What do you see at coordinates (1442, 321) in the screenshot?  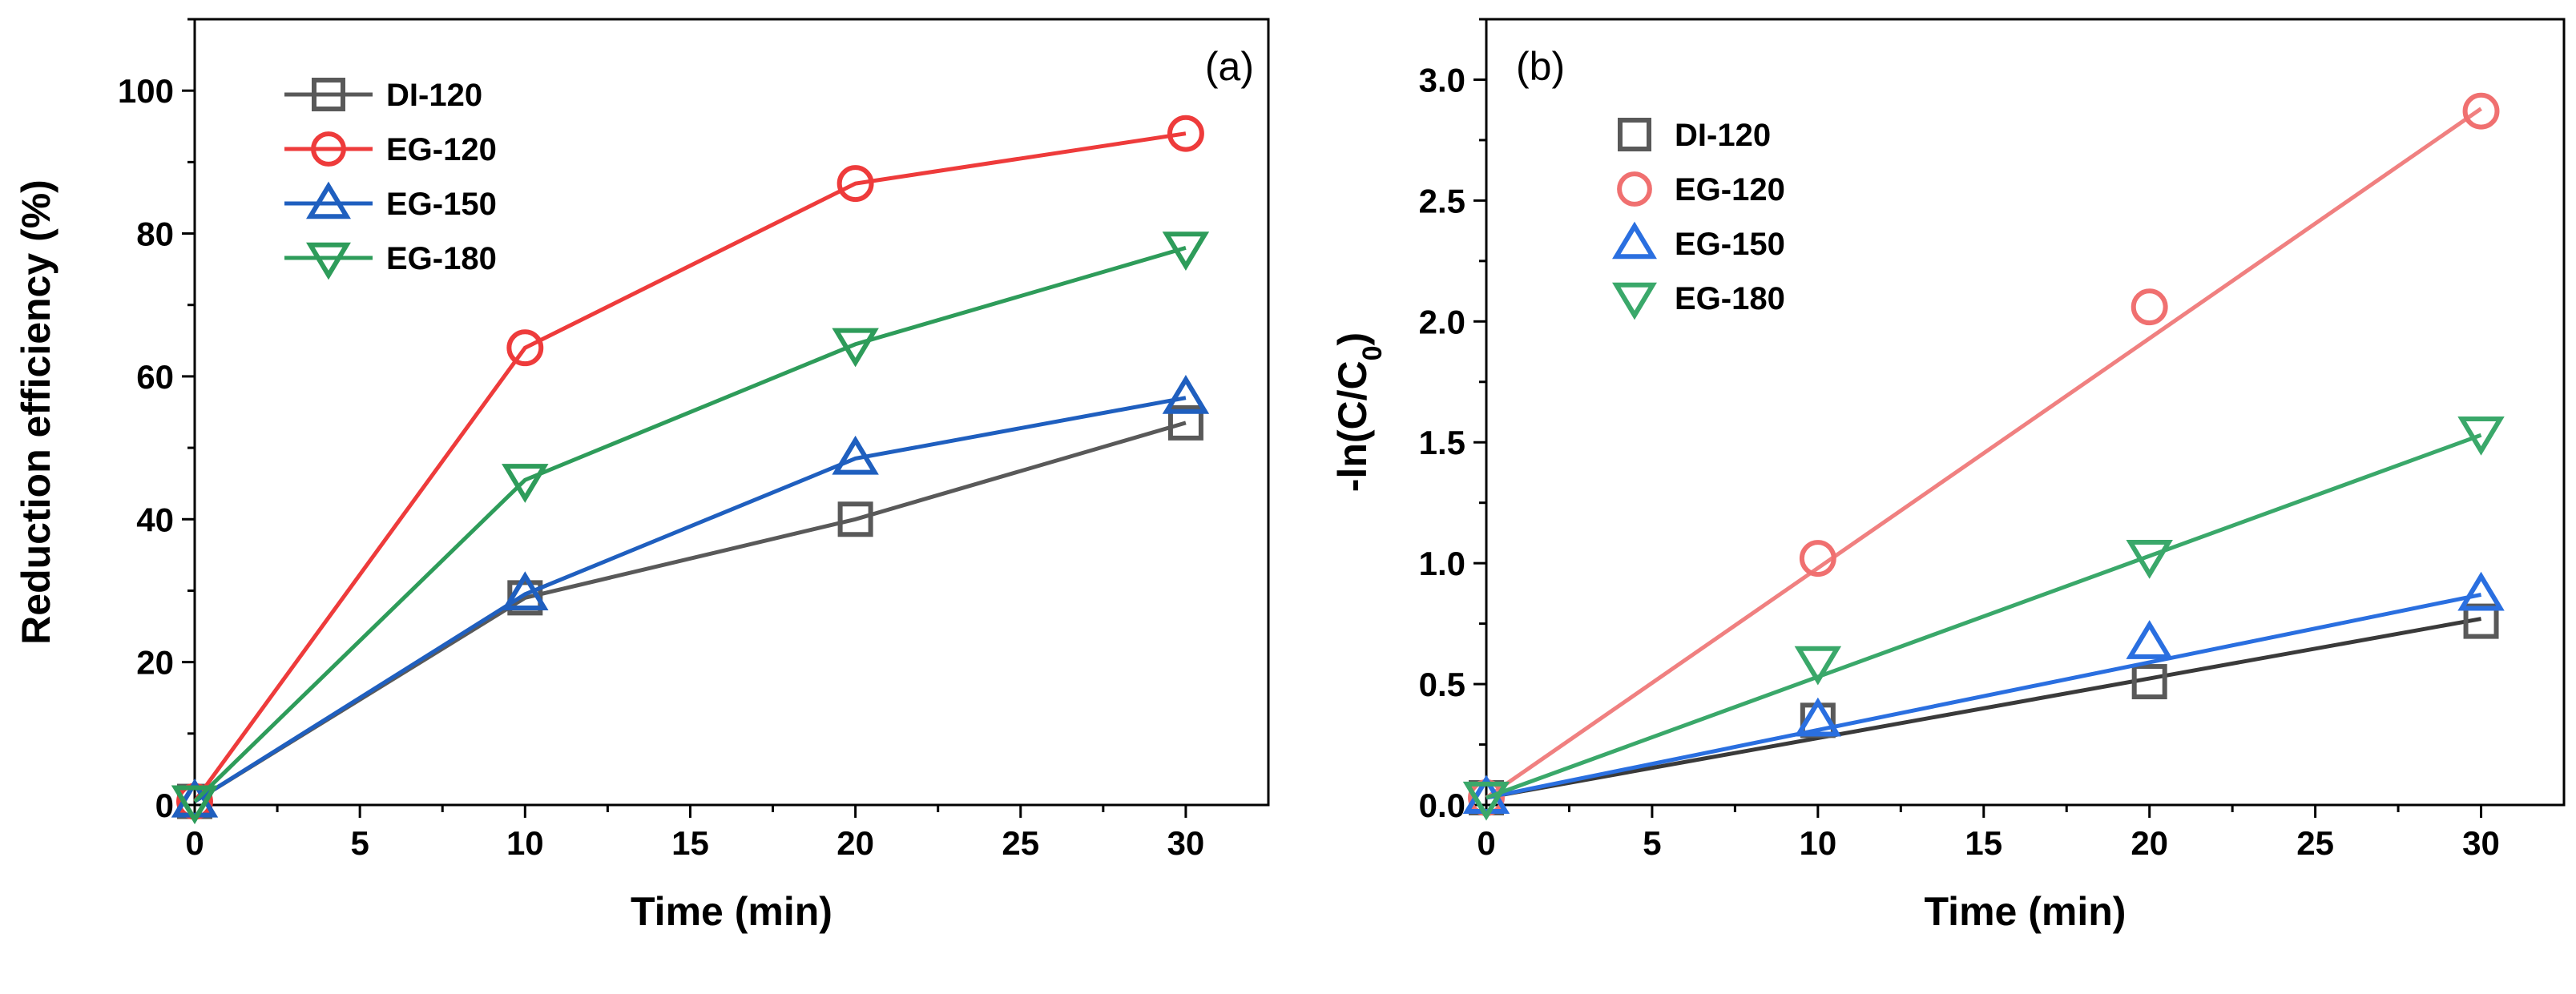 I see `y-tick-label: 2.0` at bounding box center [1442, 321].